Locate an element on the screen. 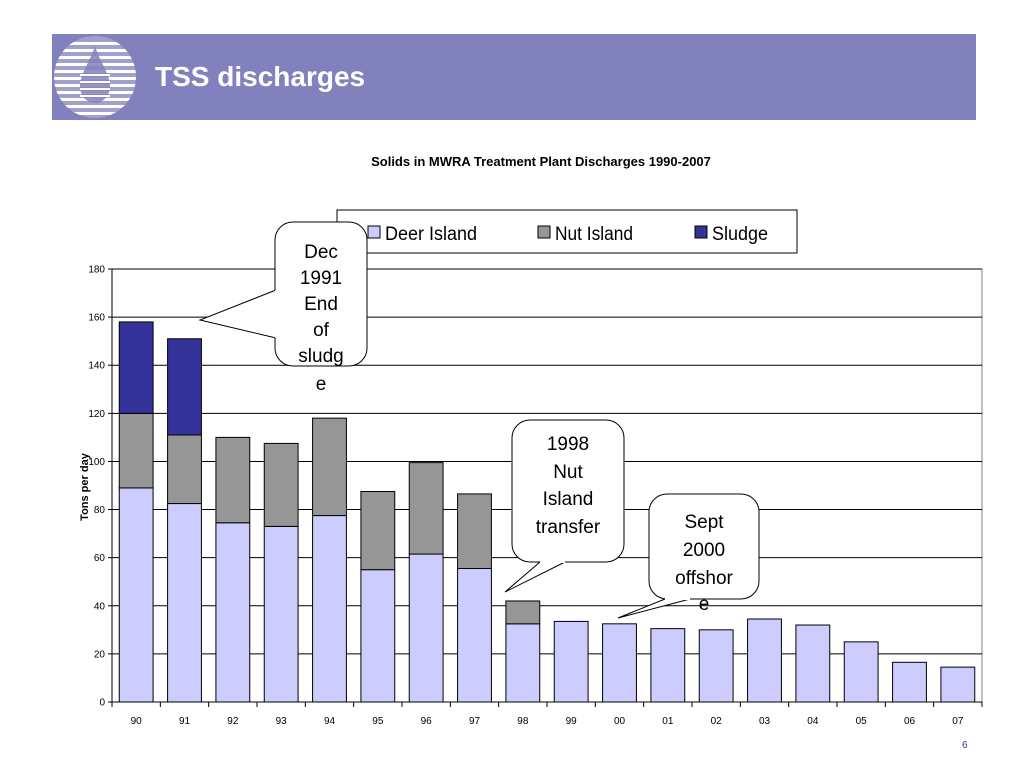 The image size is (1024, 768). x-tick-label: 07 is located at coordinates (958, 721).